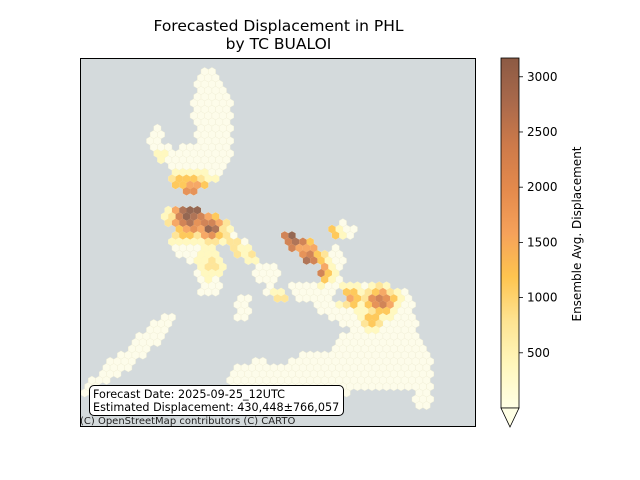  Describe the element at coordinates (278, 26) in the screenshot. I see `title-line-1: Forecasted Displacement in PHL` at that location.